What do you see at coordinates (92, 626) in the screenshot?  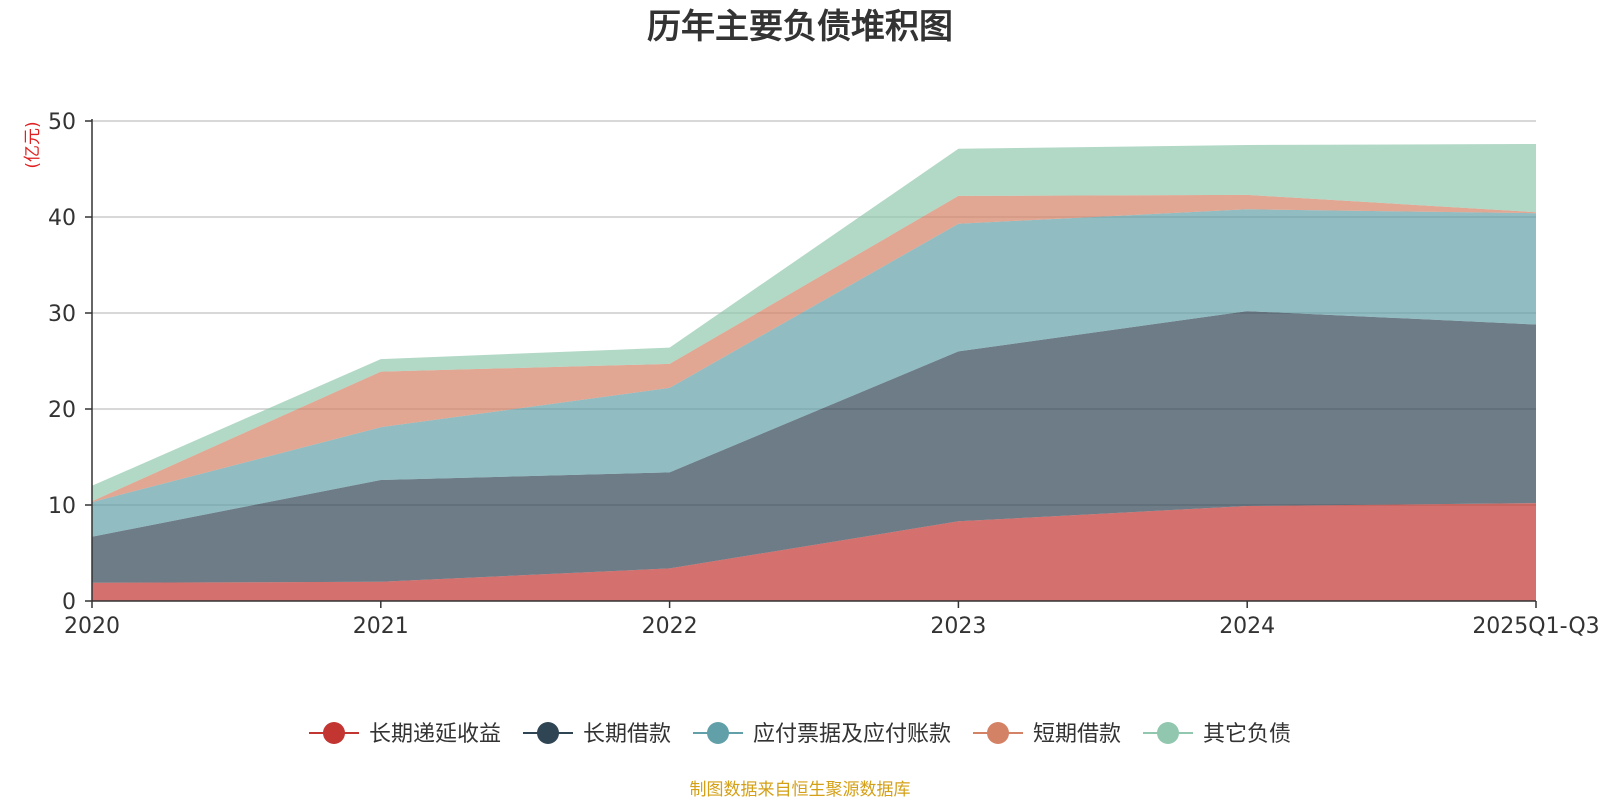 I see `x-tick-label: 2020` at bounding box center [92, 626].